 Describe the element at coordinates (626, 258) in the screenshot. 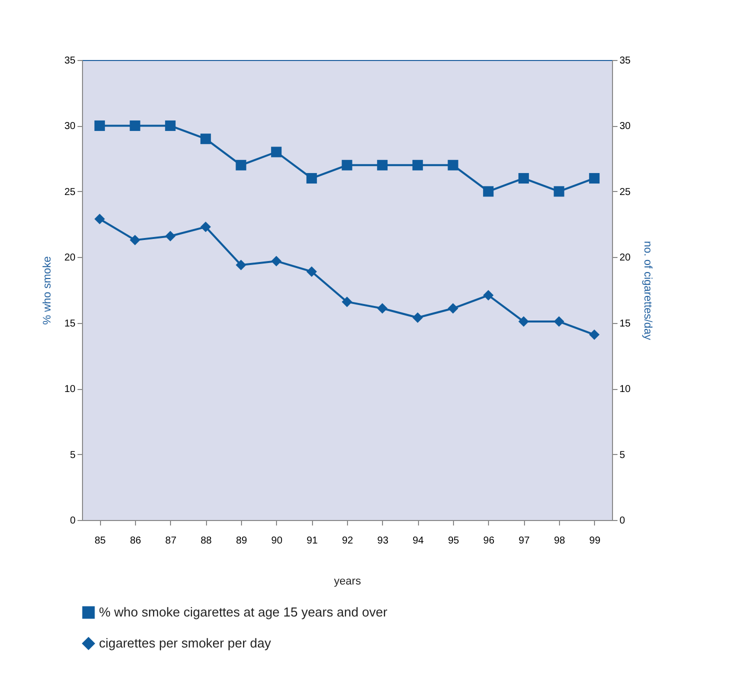

I see `y2-tick-label: 20` at that location.